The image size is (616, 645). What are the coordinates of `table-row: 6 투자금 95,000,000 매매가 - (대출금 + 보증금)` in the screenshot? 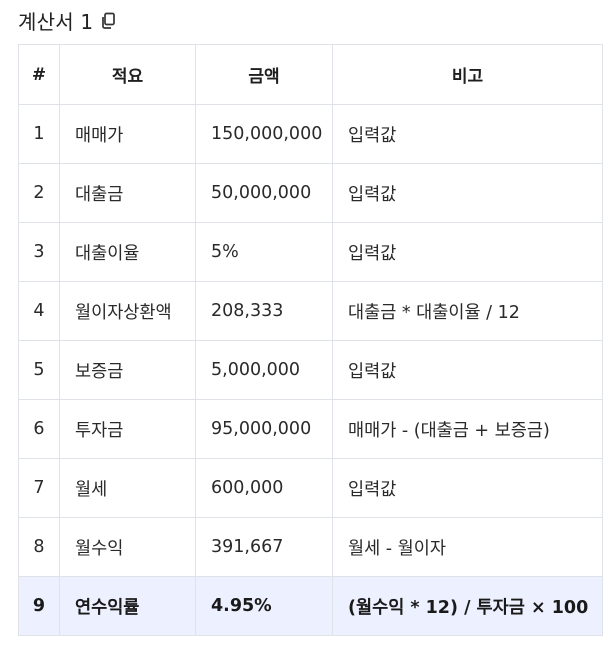 It's located at (310, 429).